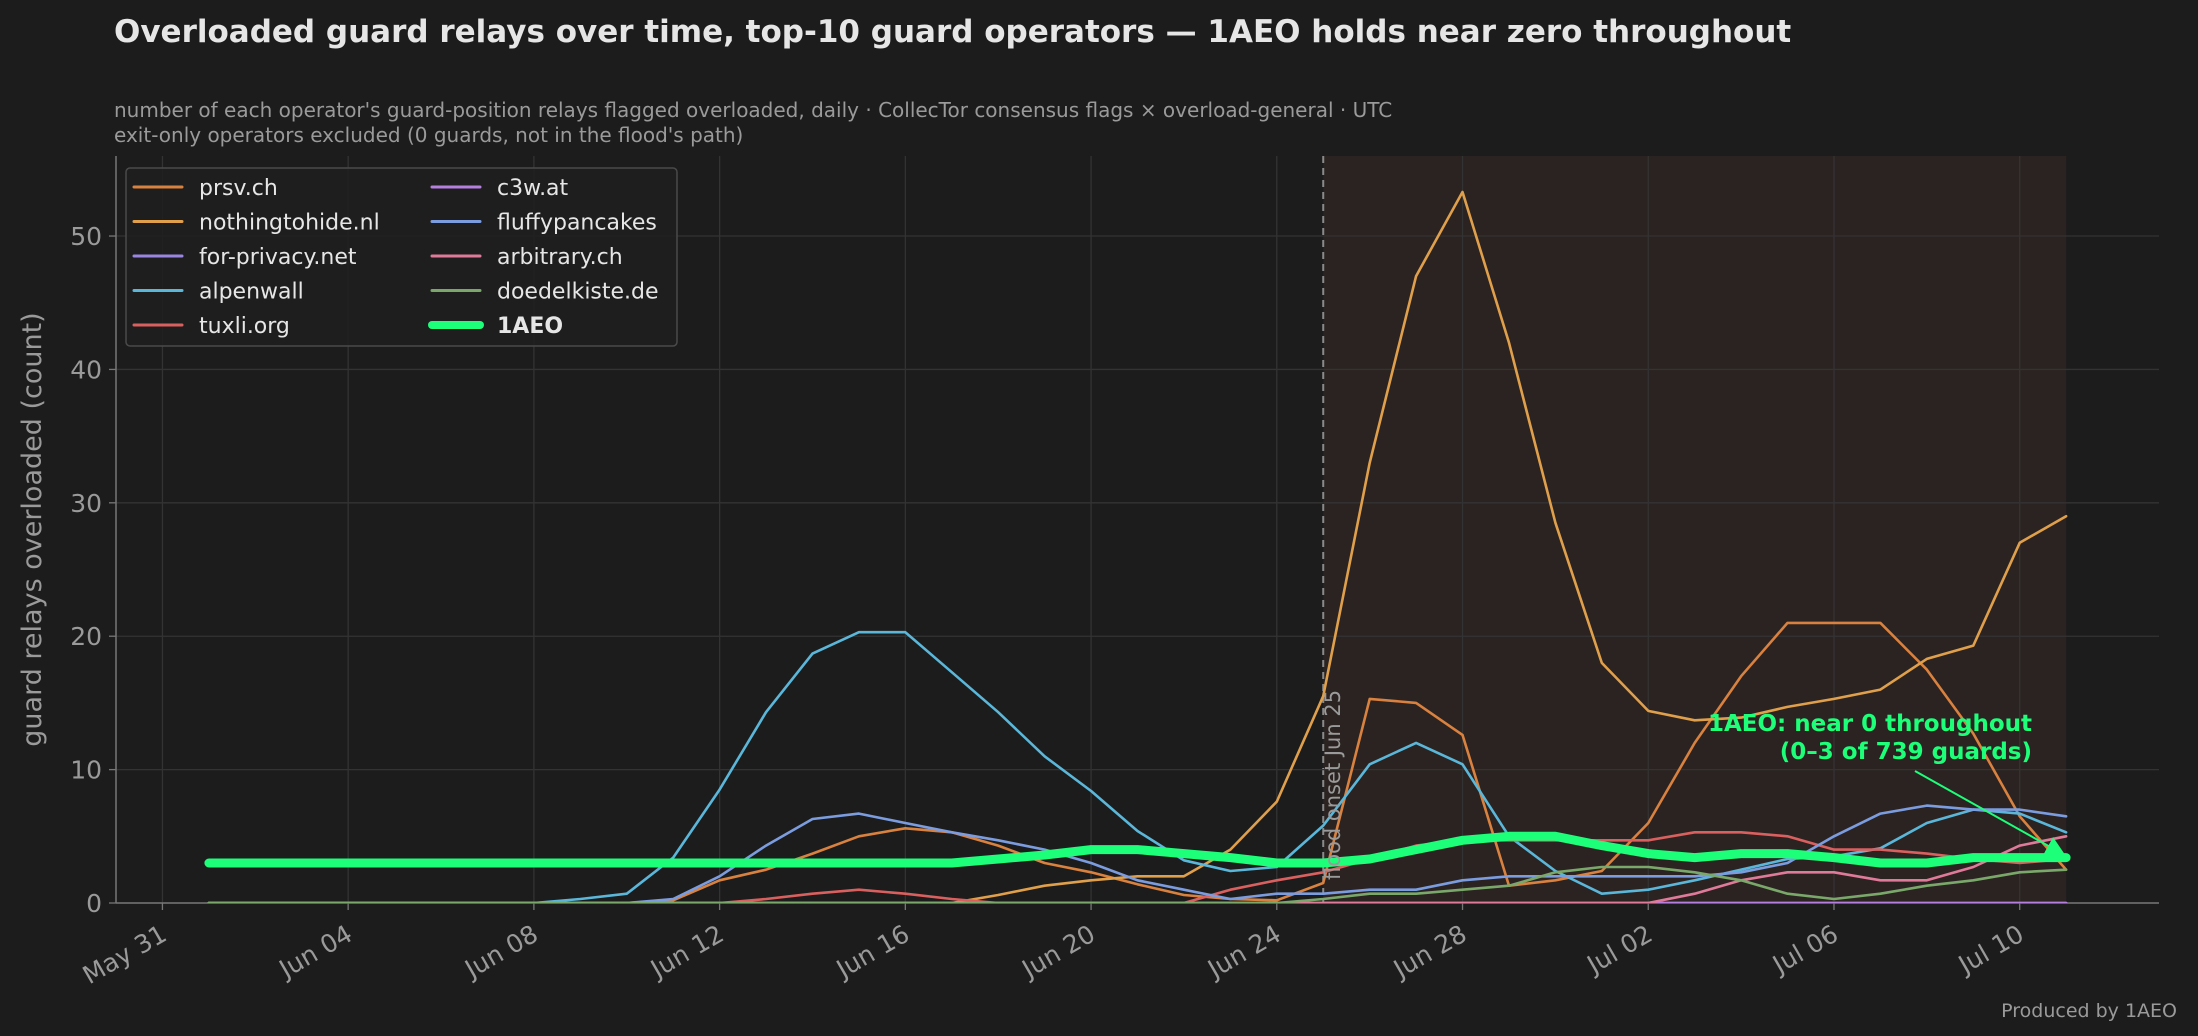 The height and width of the screenshot is (1036, 2198). I want to click on series-line-1aeo, so click(1137, 849).